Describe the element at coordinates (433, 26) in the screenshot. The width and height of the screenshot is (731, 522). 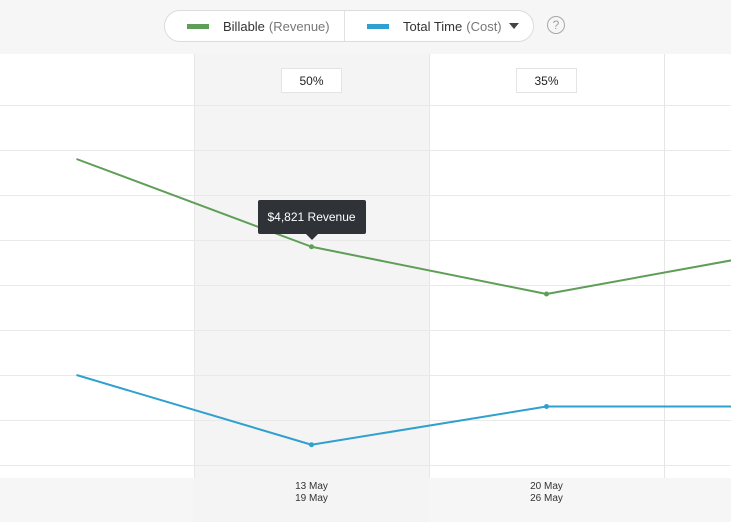
I see `legend-total-label: Total Time` at that location.